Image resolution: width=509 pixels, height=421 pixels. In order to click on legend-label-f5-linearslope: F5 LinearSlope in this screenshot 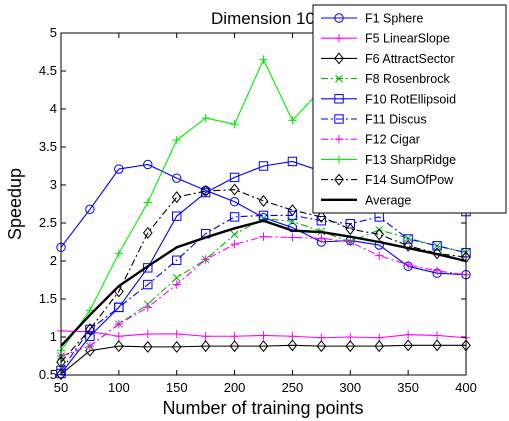, I will do `click(407, 39)`.